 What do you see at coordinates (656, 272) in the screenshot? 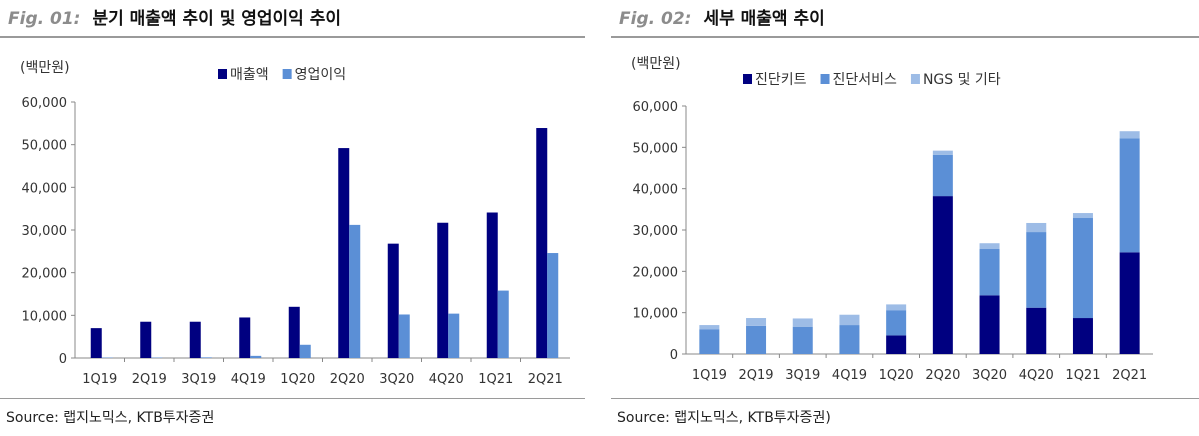
I see `y-tick-label: 20,000` at bounding box center [656, 272].